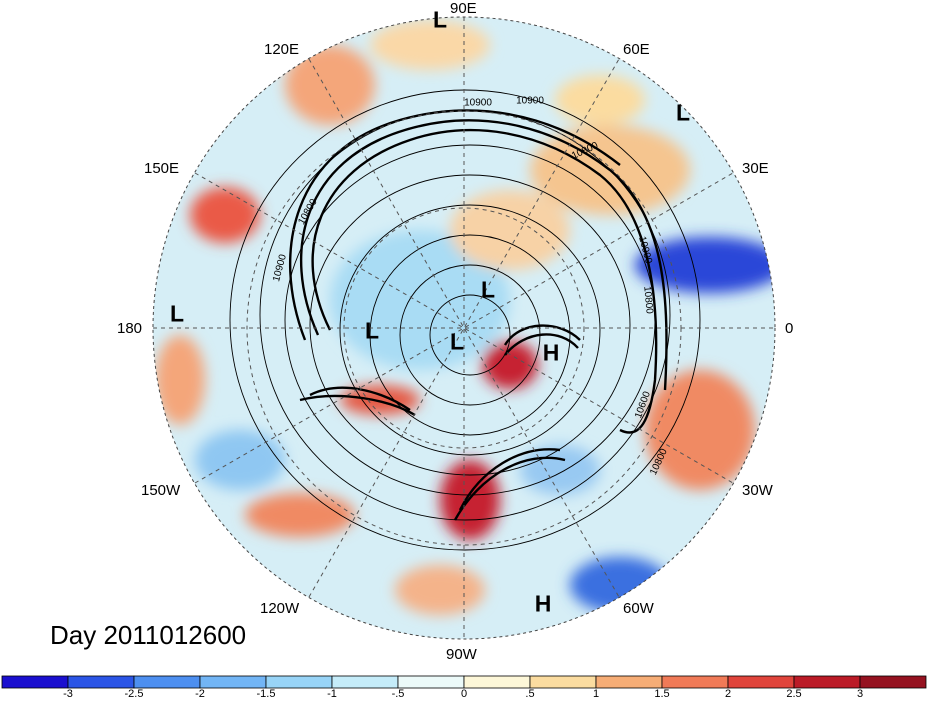 The width and height of the screenshot is (928, 702). Describe the element at coordinates (860, 694) in the screenshot. I see `colorbar-tick-label: 3` at that location.